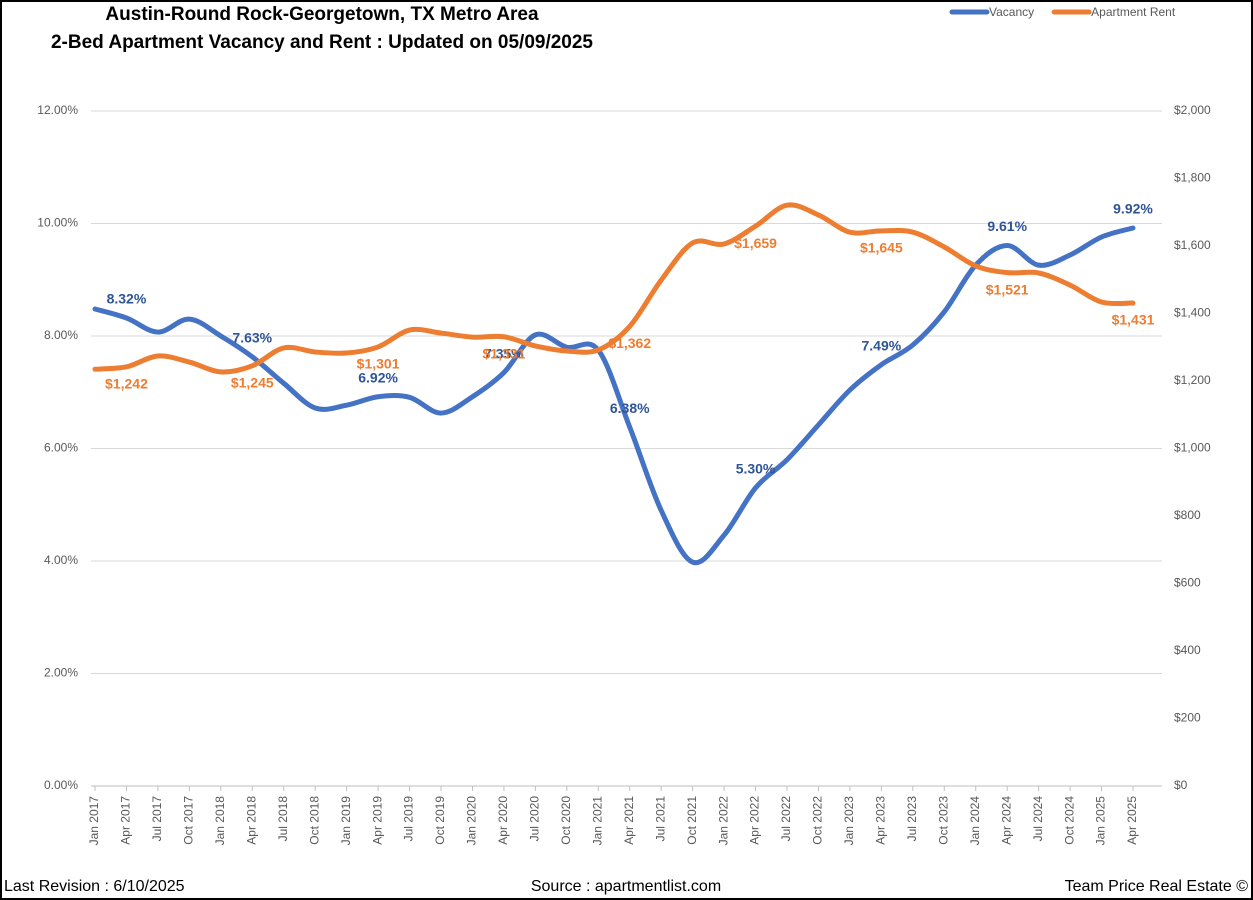  Describe the element at coordinates (94, 821) in the screenshot. I see `x-tick-label: Jan 2017` at that location.